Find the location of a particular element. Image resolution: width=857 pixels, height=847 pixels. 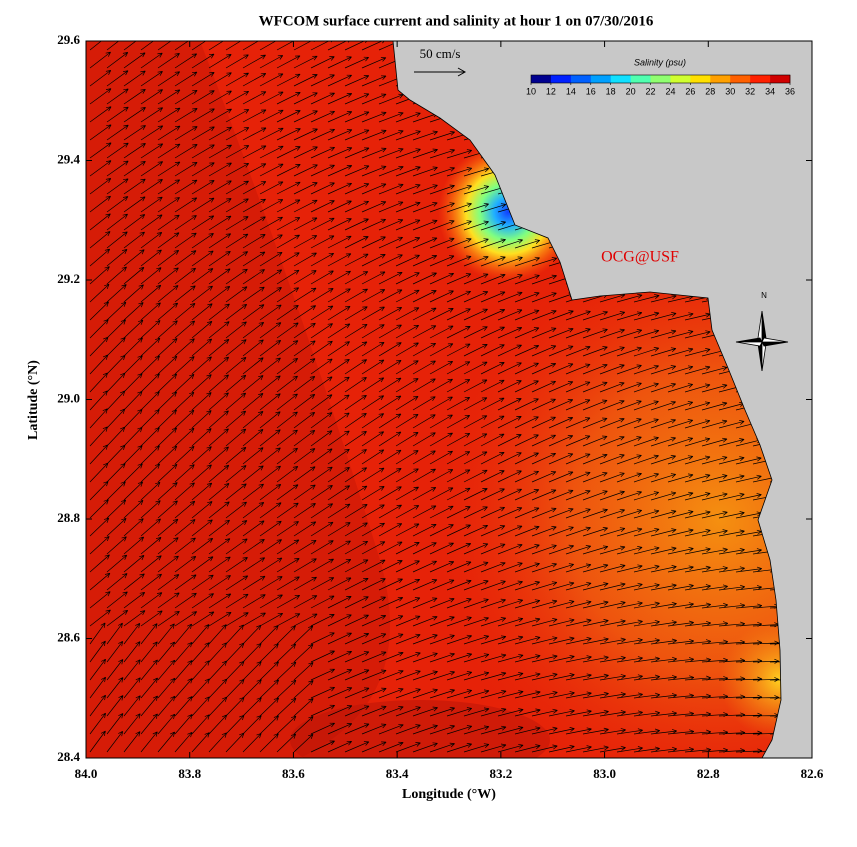

colorbar-label: Salinity (psu) is located at coordinates (660, 62).